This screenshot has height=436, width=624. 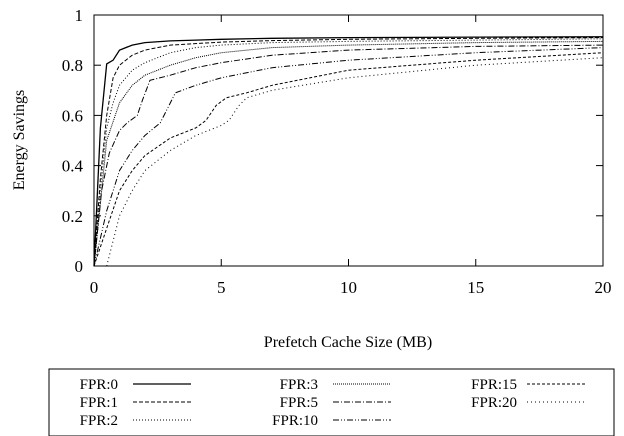 What do you see at coordinates (79, 266) in the screenshot?
I see `y-tick-label: 0` at bounding box center [79, 266].